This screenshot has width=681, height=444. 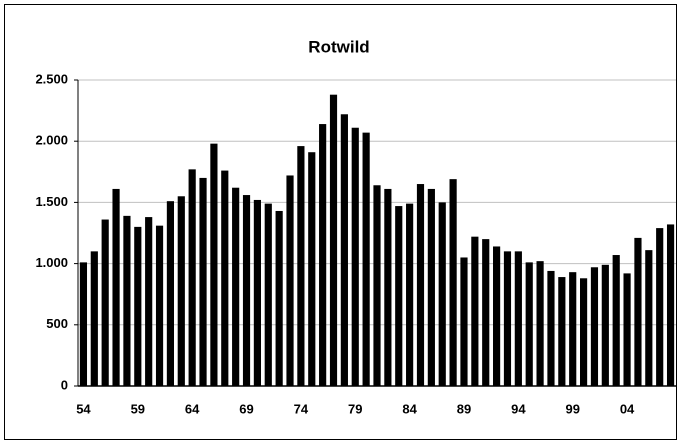 What do you see at coordinates (83, 408) in the screenshot?
I see `x-tick-label: 54` at bounding box center [83, 408].